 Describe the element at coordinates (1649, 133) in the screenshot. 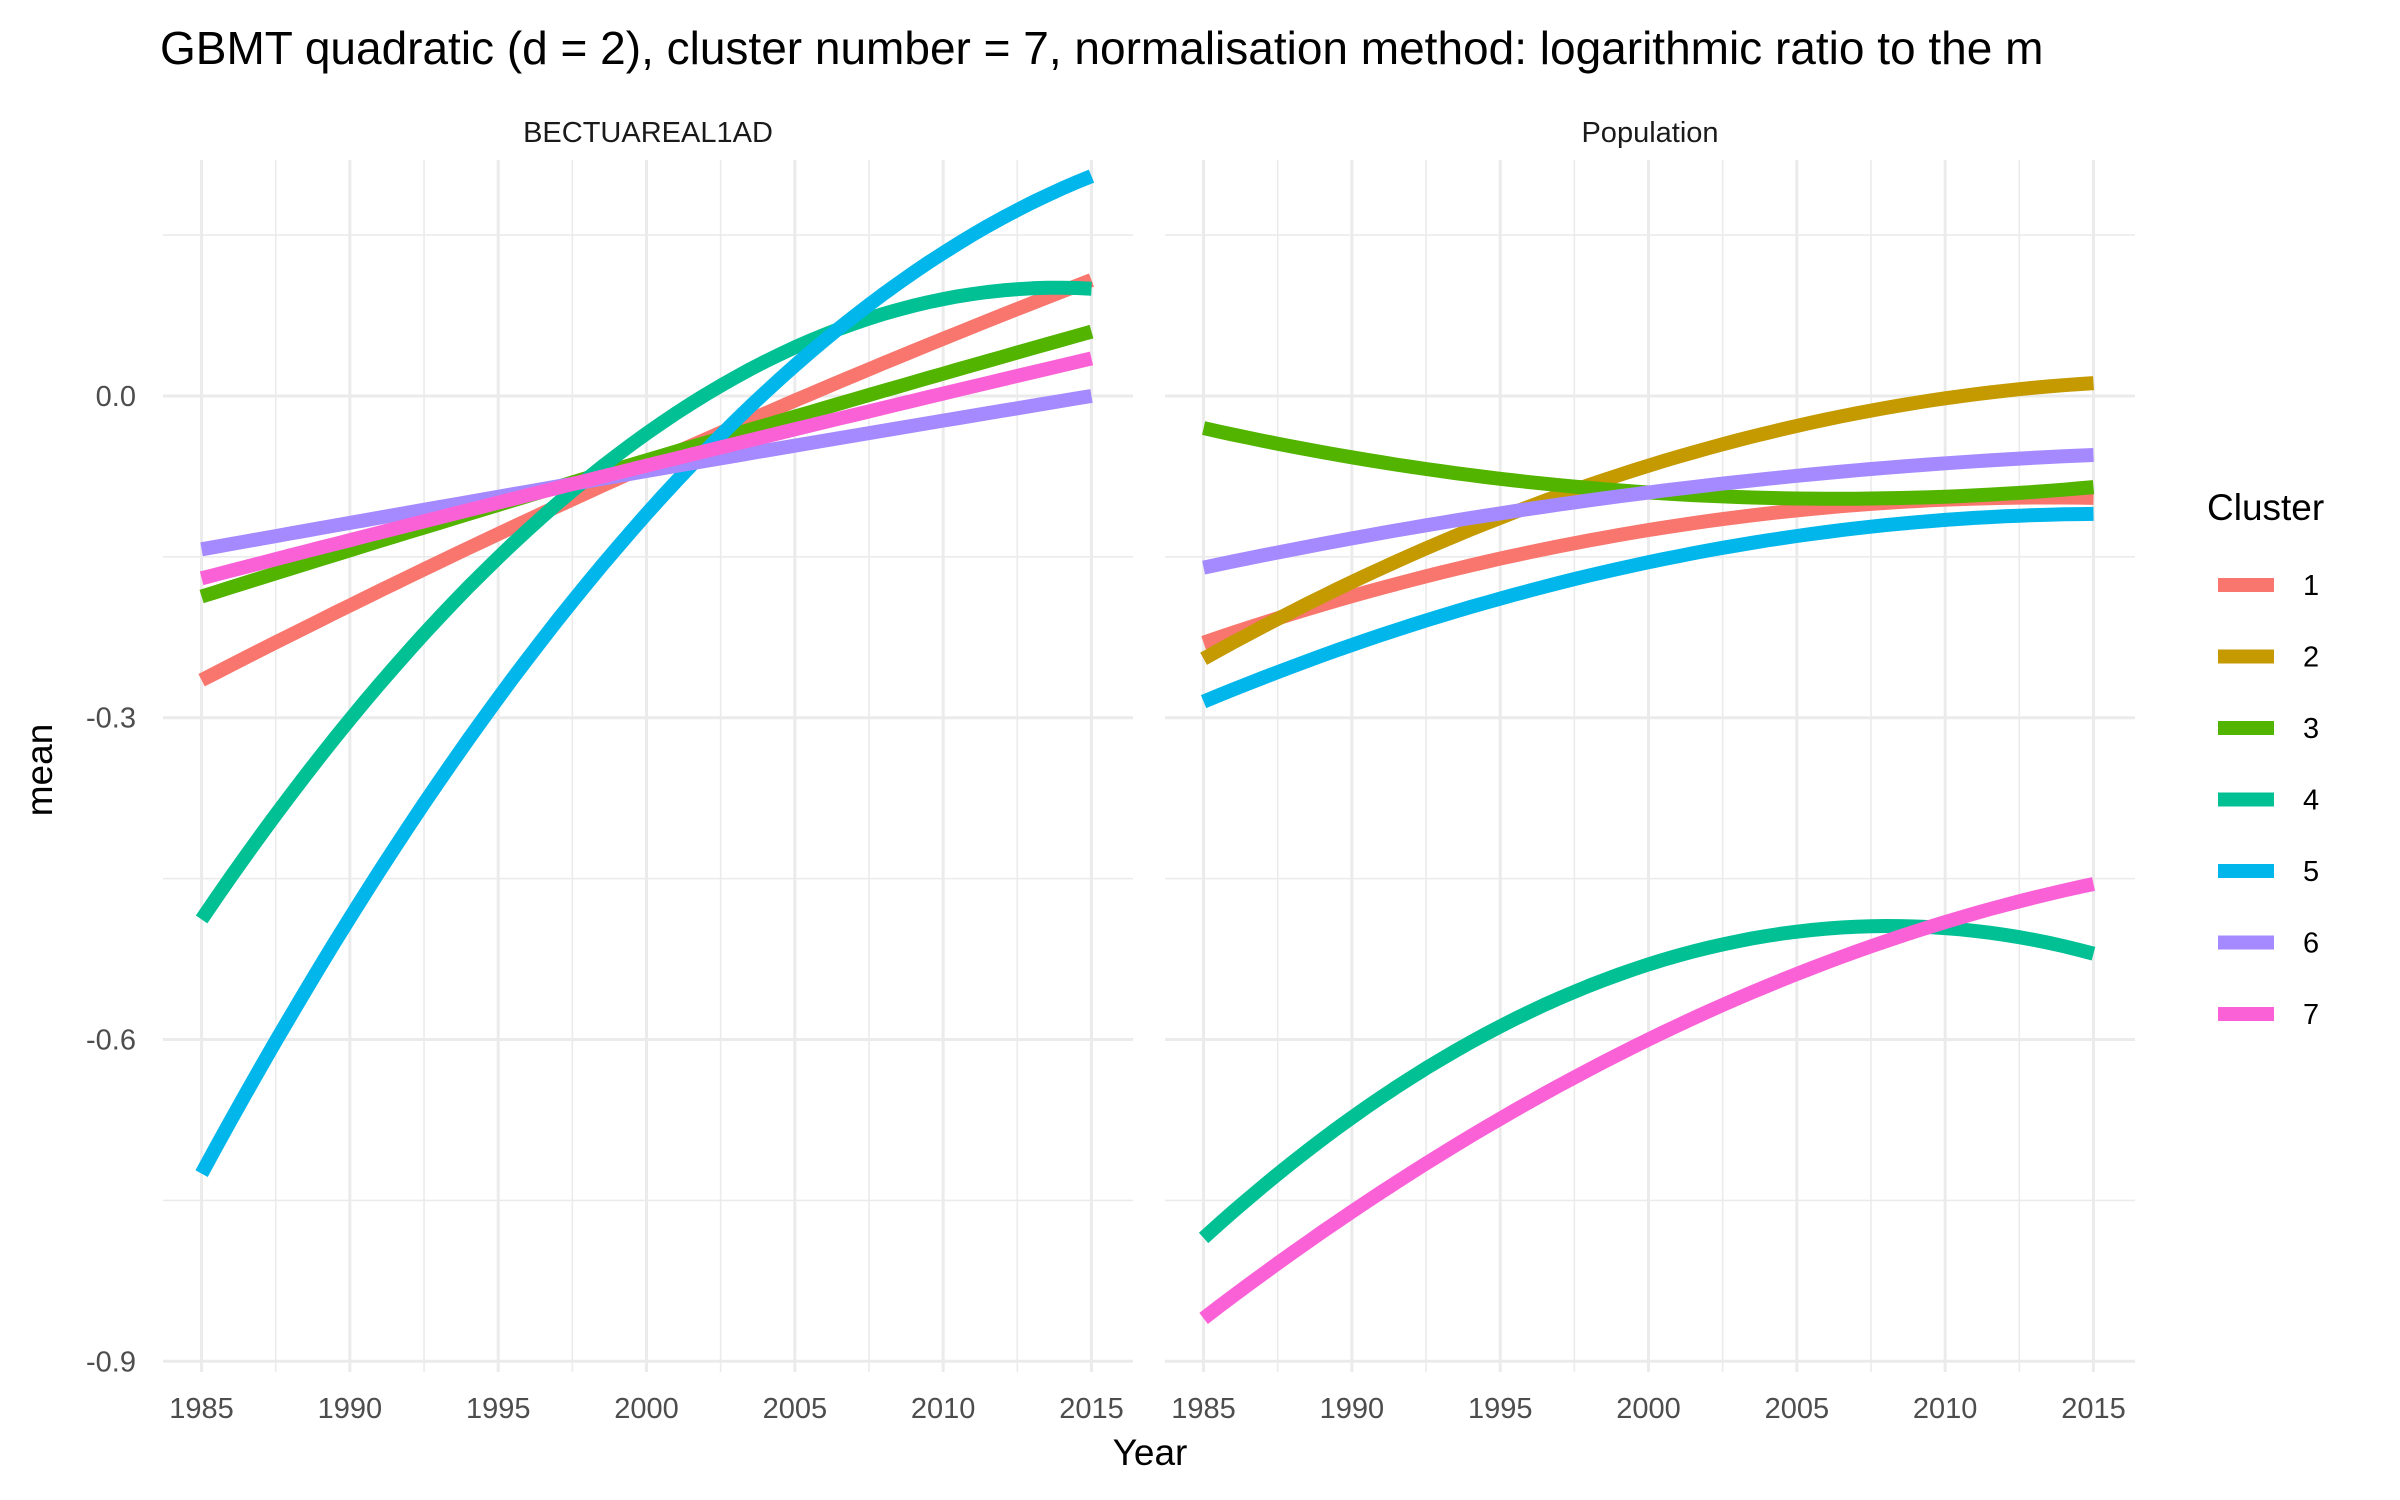

I see `facet-strip-right: Population` at that location.